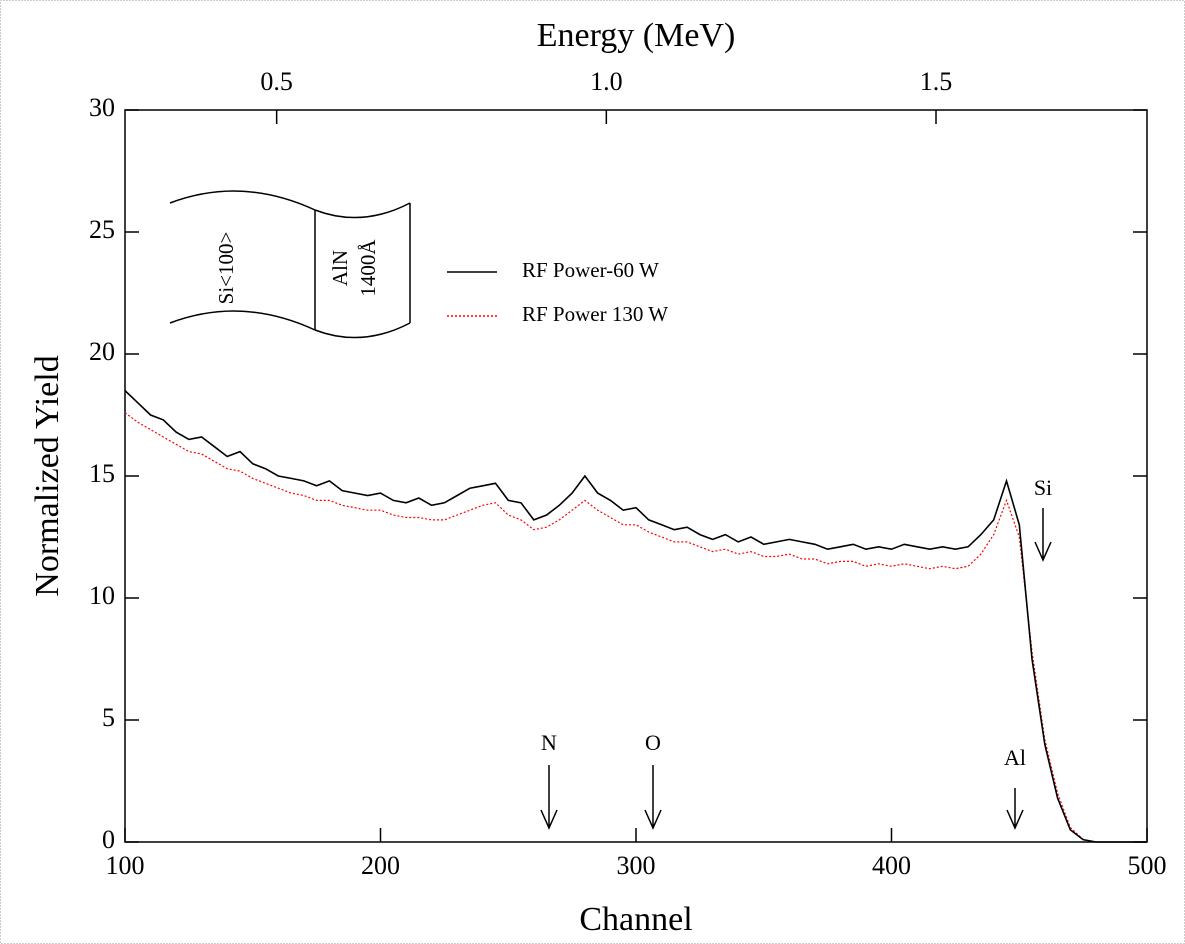 The width and height of the screenshot is (1185, 944). I want to click on inset-diagram, so click(290, 264).